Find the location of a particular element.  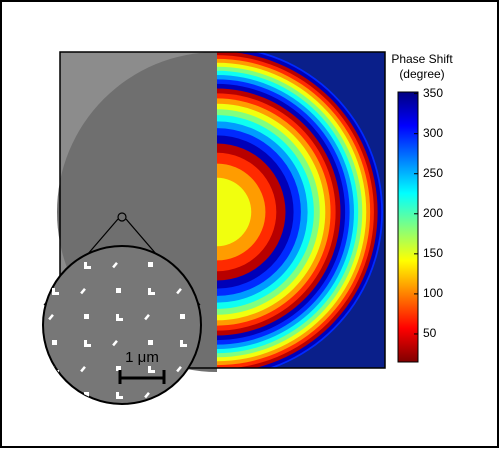

colorbar-tick-label: 300 is located at coordinates (433, 133).